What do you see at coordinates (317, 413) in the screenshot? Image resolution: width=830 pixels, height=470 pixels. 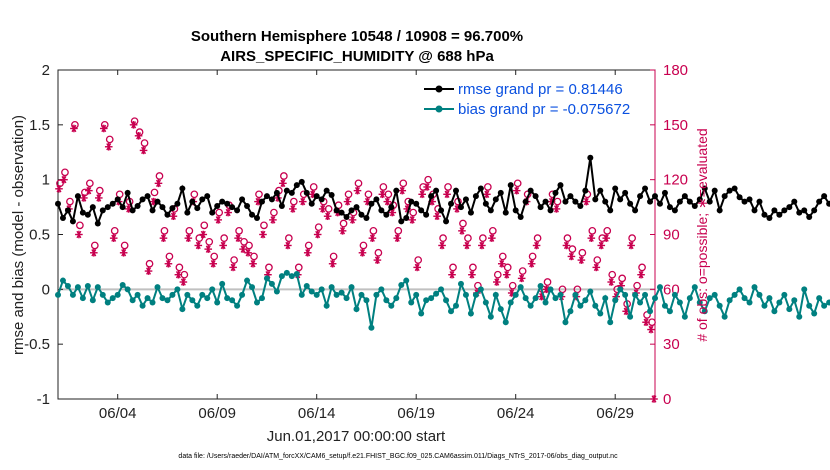 I see `x-tick-label: 06/14` at bounding box center [317, 413].